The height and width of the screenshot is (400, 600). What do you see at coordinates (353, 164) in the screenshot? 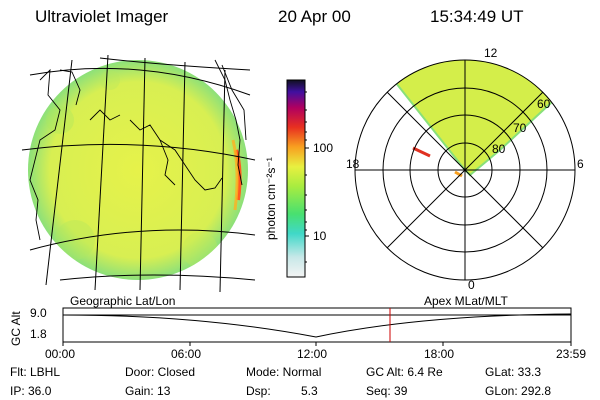
I see `mlt-18-label: 18` at bounding box center [353, 164].